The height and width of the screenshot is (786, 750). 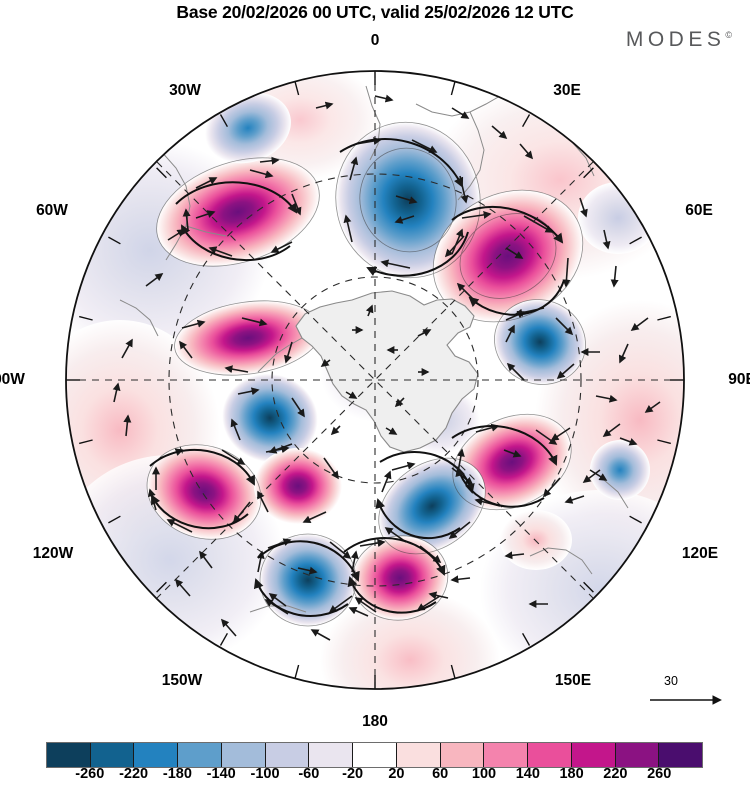 I want to click on colorbar-tick-9: 100, so click(x=484, y=774).